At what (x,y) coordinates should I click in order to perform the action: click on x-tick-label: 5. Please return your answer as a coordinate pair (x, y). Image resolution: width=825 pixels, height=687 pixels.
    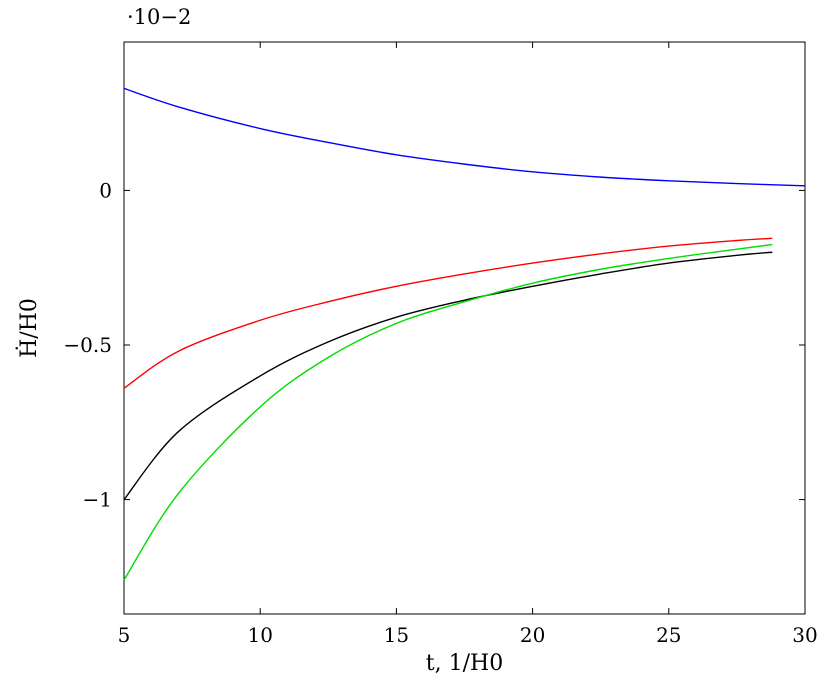
    Looking at the image, I should click on (124, 635).